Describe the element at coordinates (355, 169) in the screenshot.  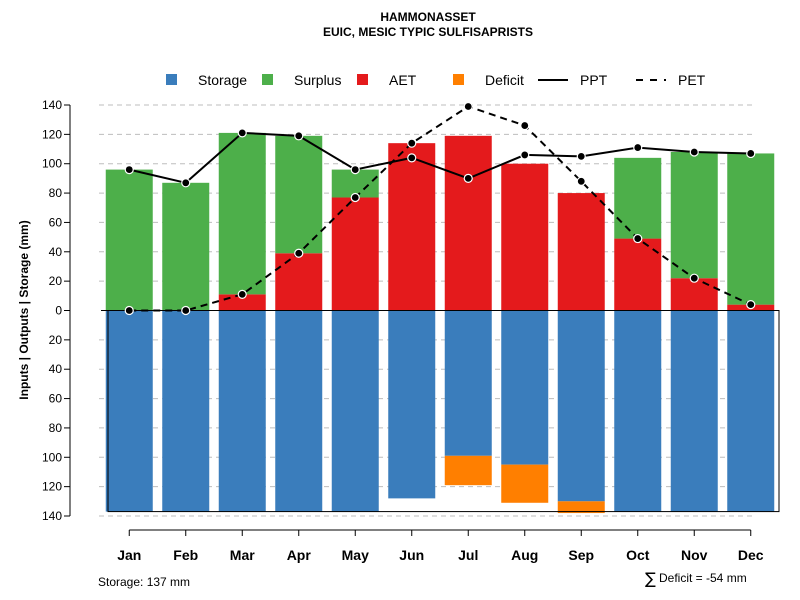
I see `ppt-point-may` at that location.